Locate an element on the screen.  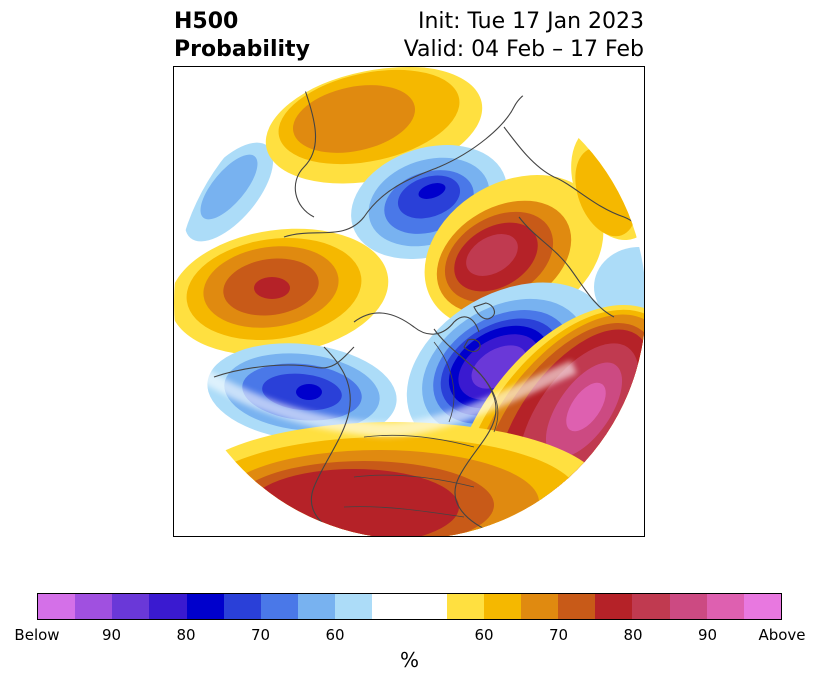
colorbar-unit-label: % is located at coordinates (409, 660).